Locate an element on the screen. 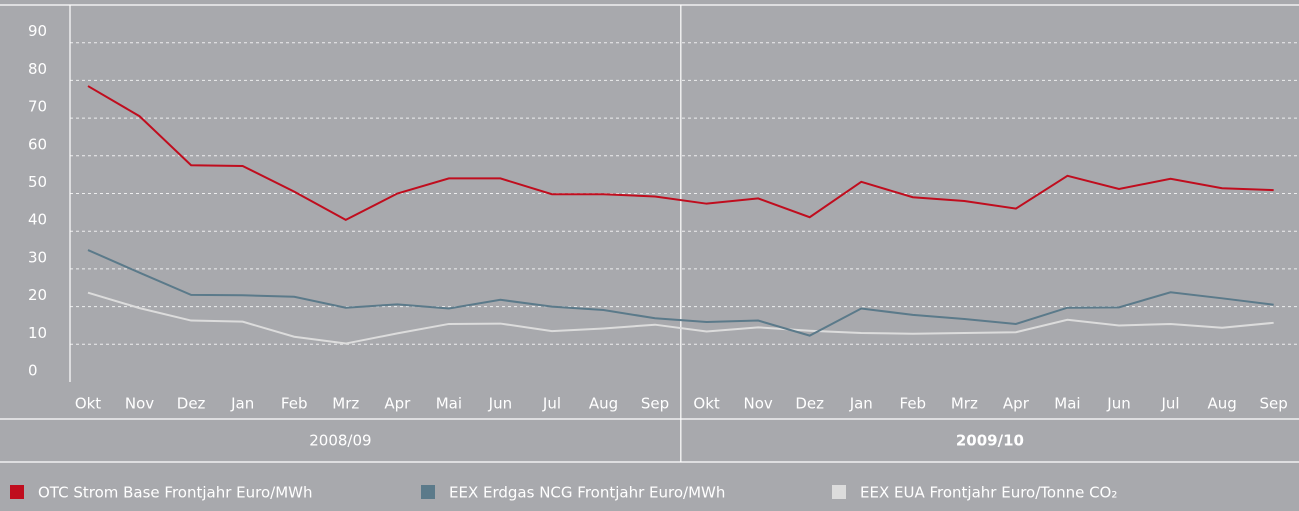 Image resolution: width=1299 pixels, height=511 pixels. legend-label: EEX Erdgas NCG Frontjahr Euro/MWh is located at coordinates (587, 493).